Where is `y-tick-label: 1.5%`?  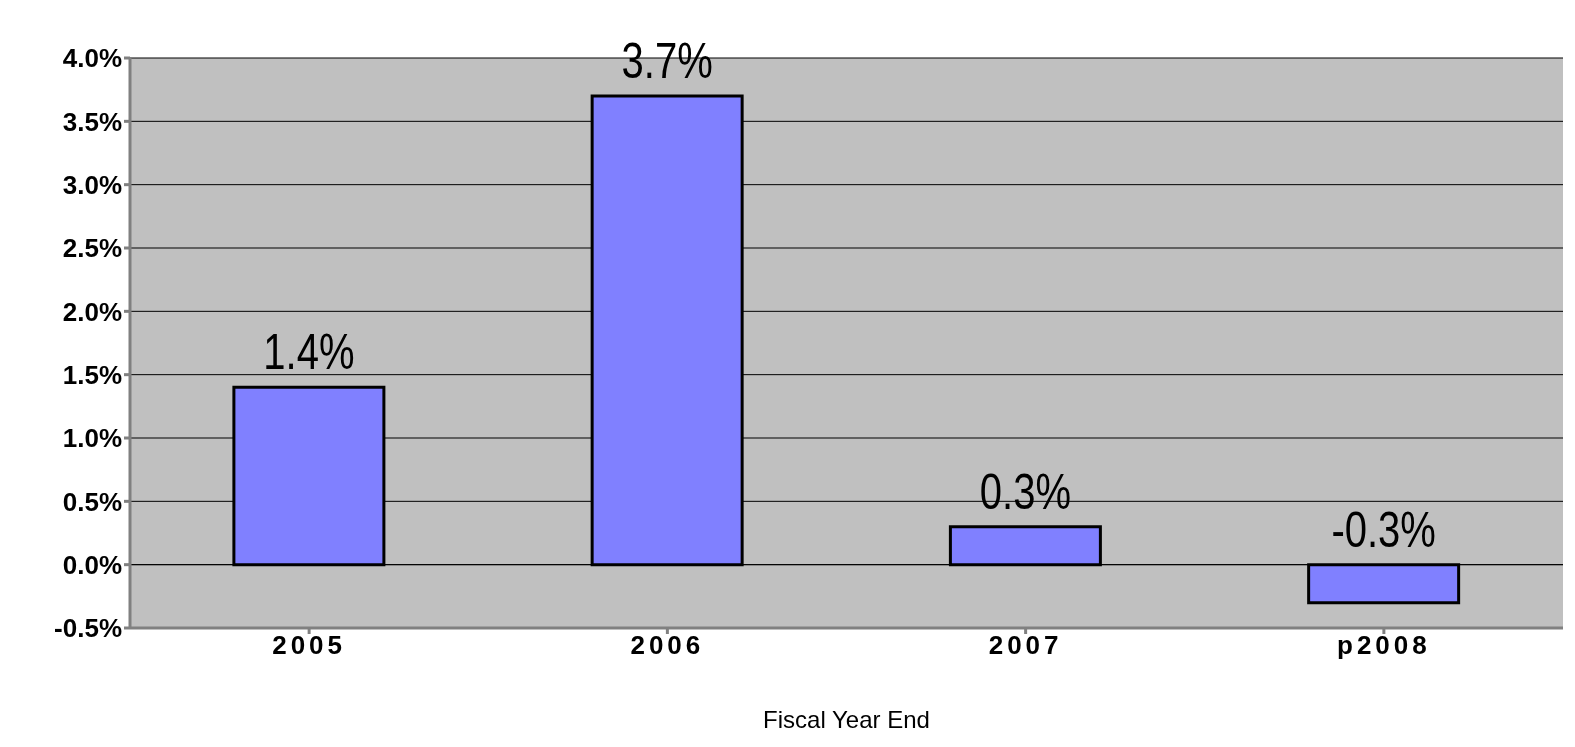
y-tick-label: 1.5% is located at coordinates (92, 374).